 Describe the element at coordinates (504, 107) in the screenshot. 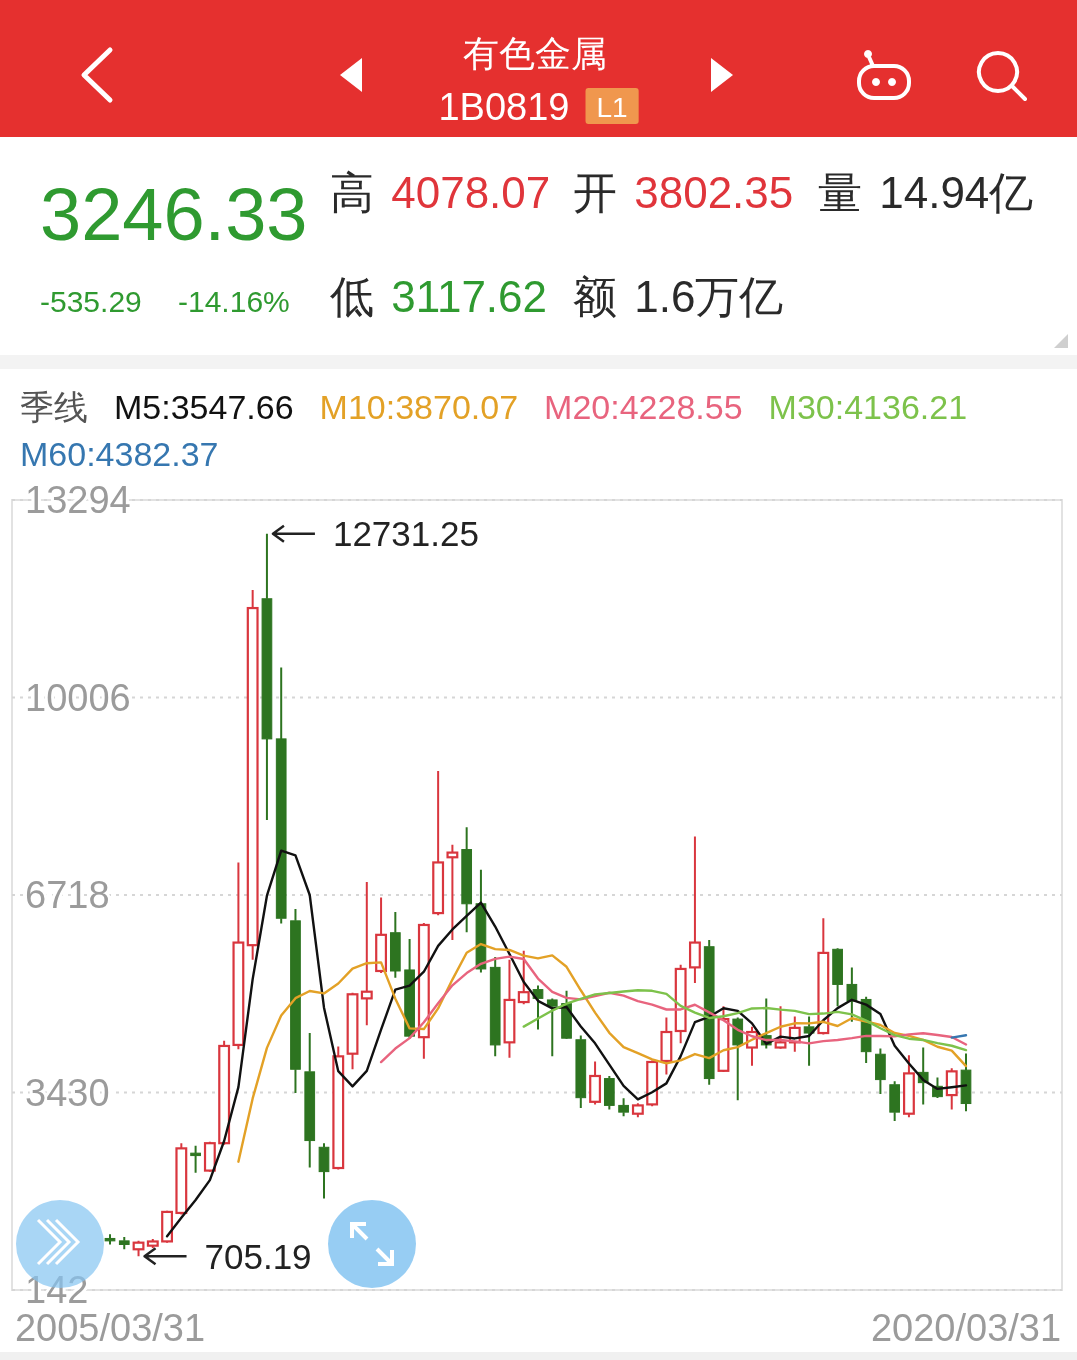

I see `chart-subtitle: 1B0819` at that location.